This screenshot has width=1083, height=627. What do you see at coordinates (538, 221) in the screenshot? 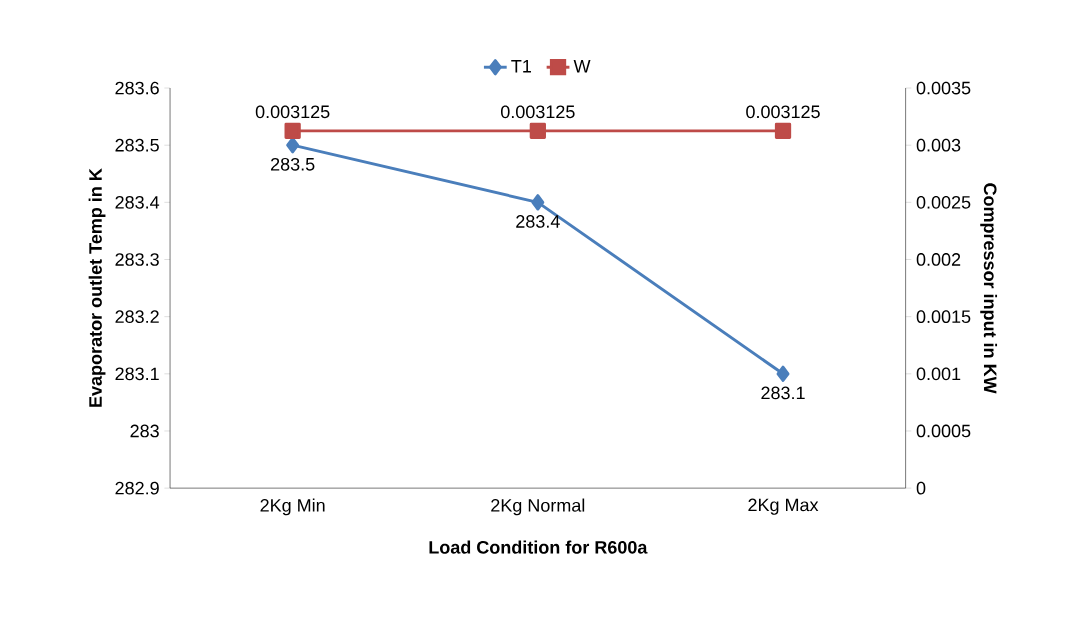
I see `data-label: 283.4` at bounding box center [538, 221].